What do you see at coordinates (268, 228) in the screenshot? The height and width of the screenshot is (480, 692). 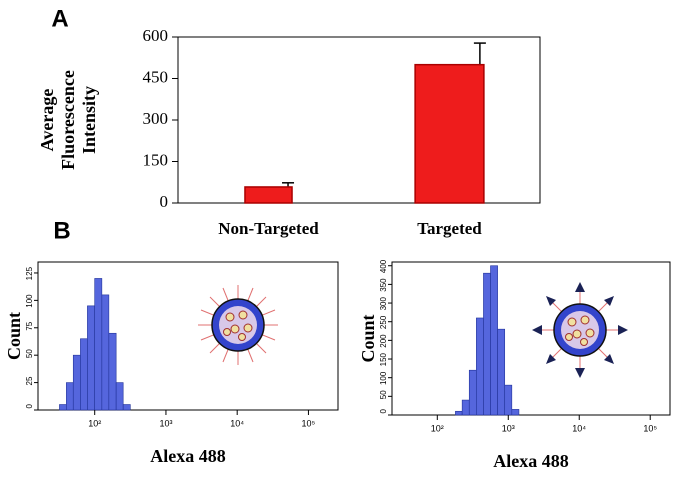 I see `x-tick-label: Non-Targeted` at bounding box center [268, 228].